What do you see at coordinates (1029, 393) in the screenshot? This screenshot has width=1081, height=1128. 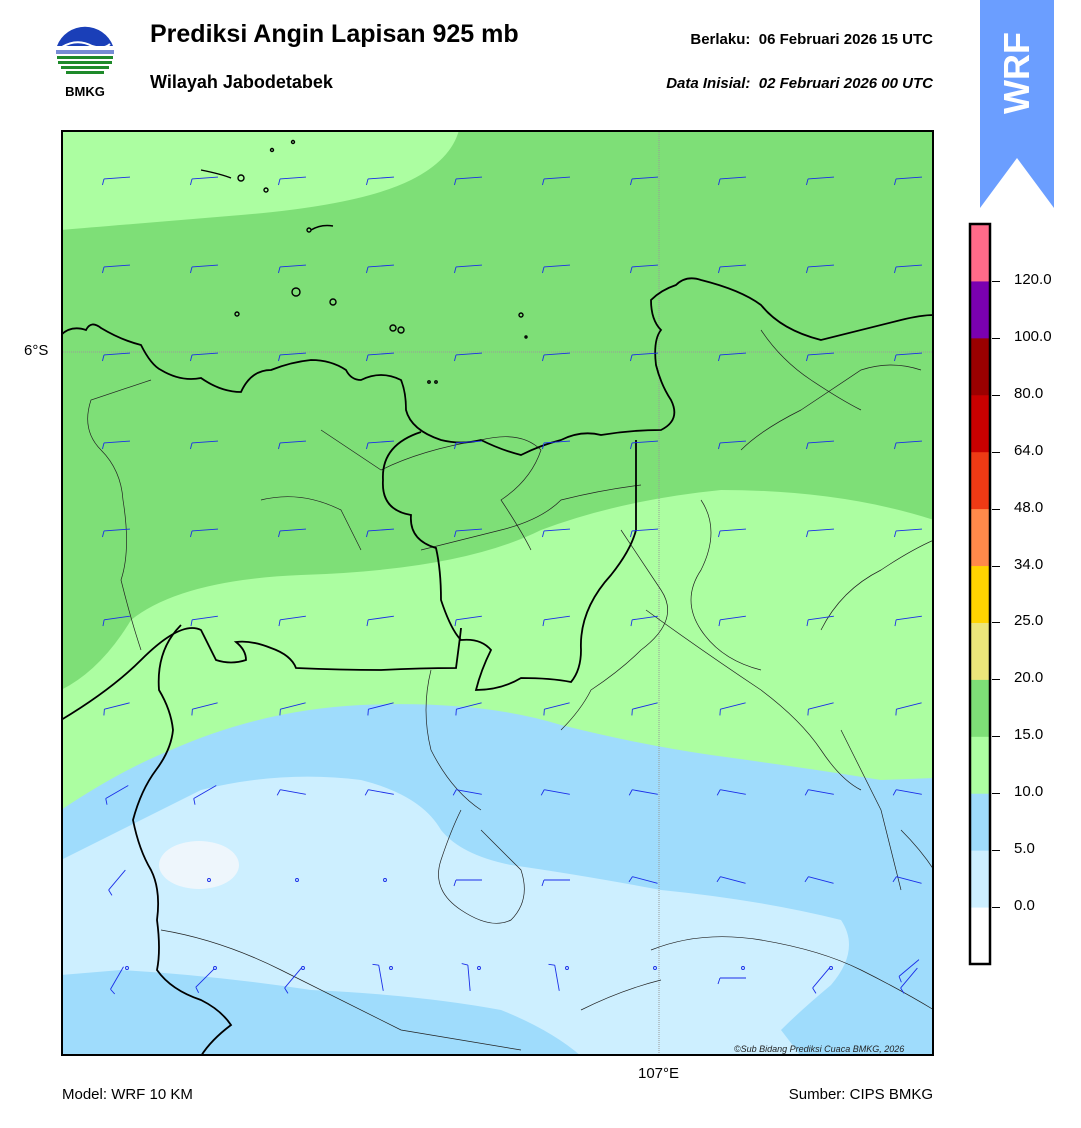 I see `colorbar-tick-label: 80.0` at bounding box center [1029, 393].